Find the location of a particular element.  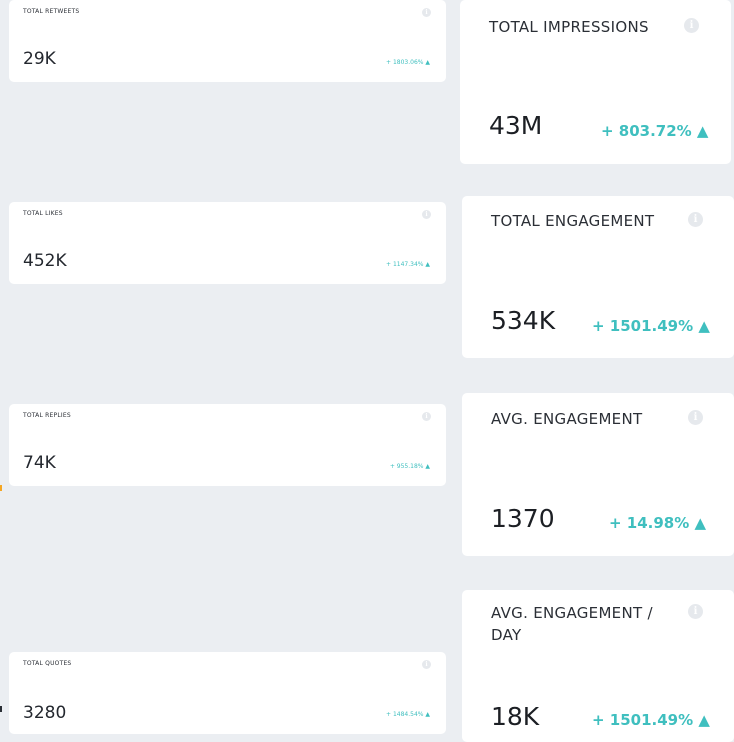

stat-card-avg-engagement: AVG. ENGAGEMENT i 1370 + 14.98% ▲ is located at coordinates (598, 474).